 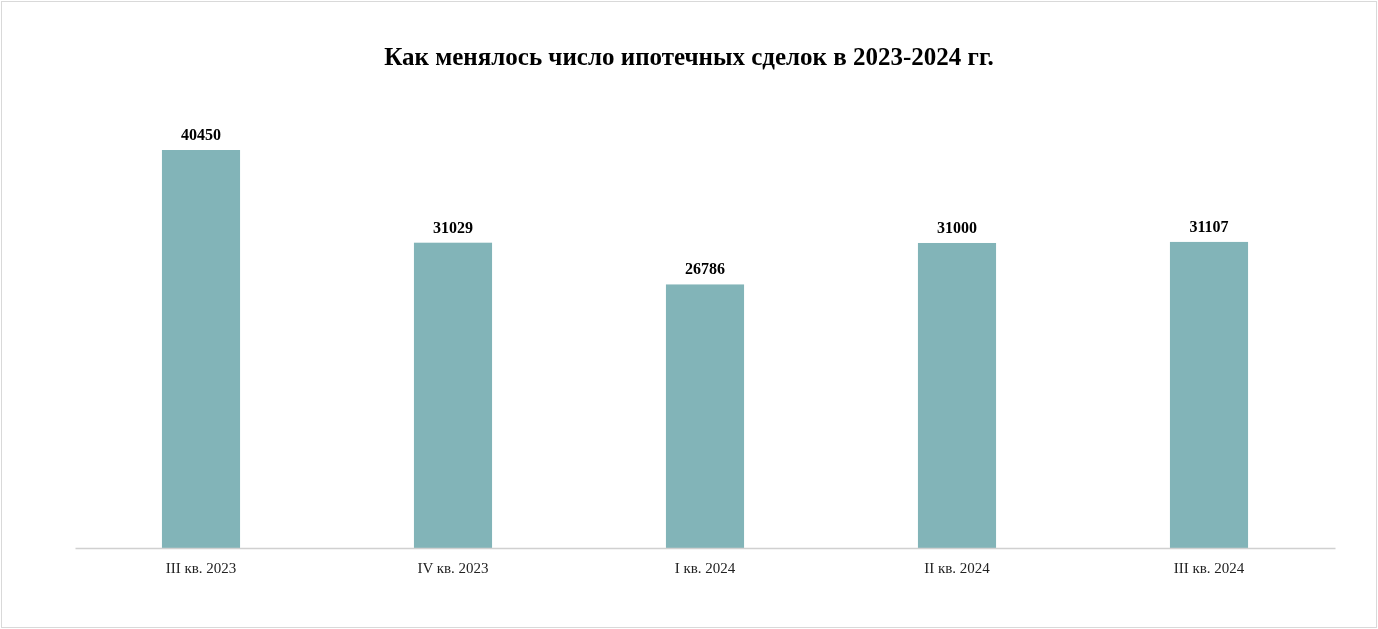 What do you see at coordinates (705, 269) in the screenshot?
I see `data-label: 26786` at bounding box center [705, 269].